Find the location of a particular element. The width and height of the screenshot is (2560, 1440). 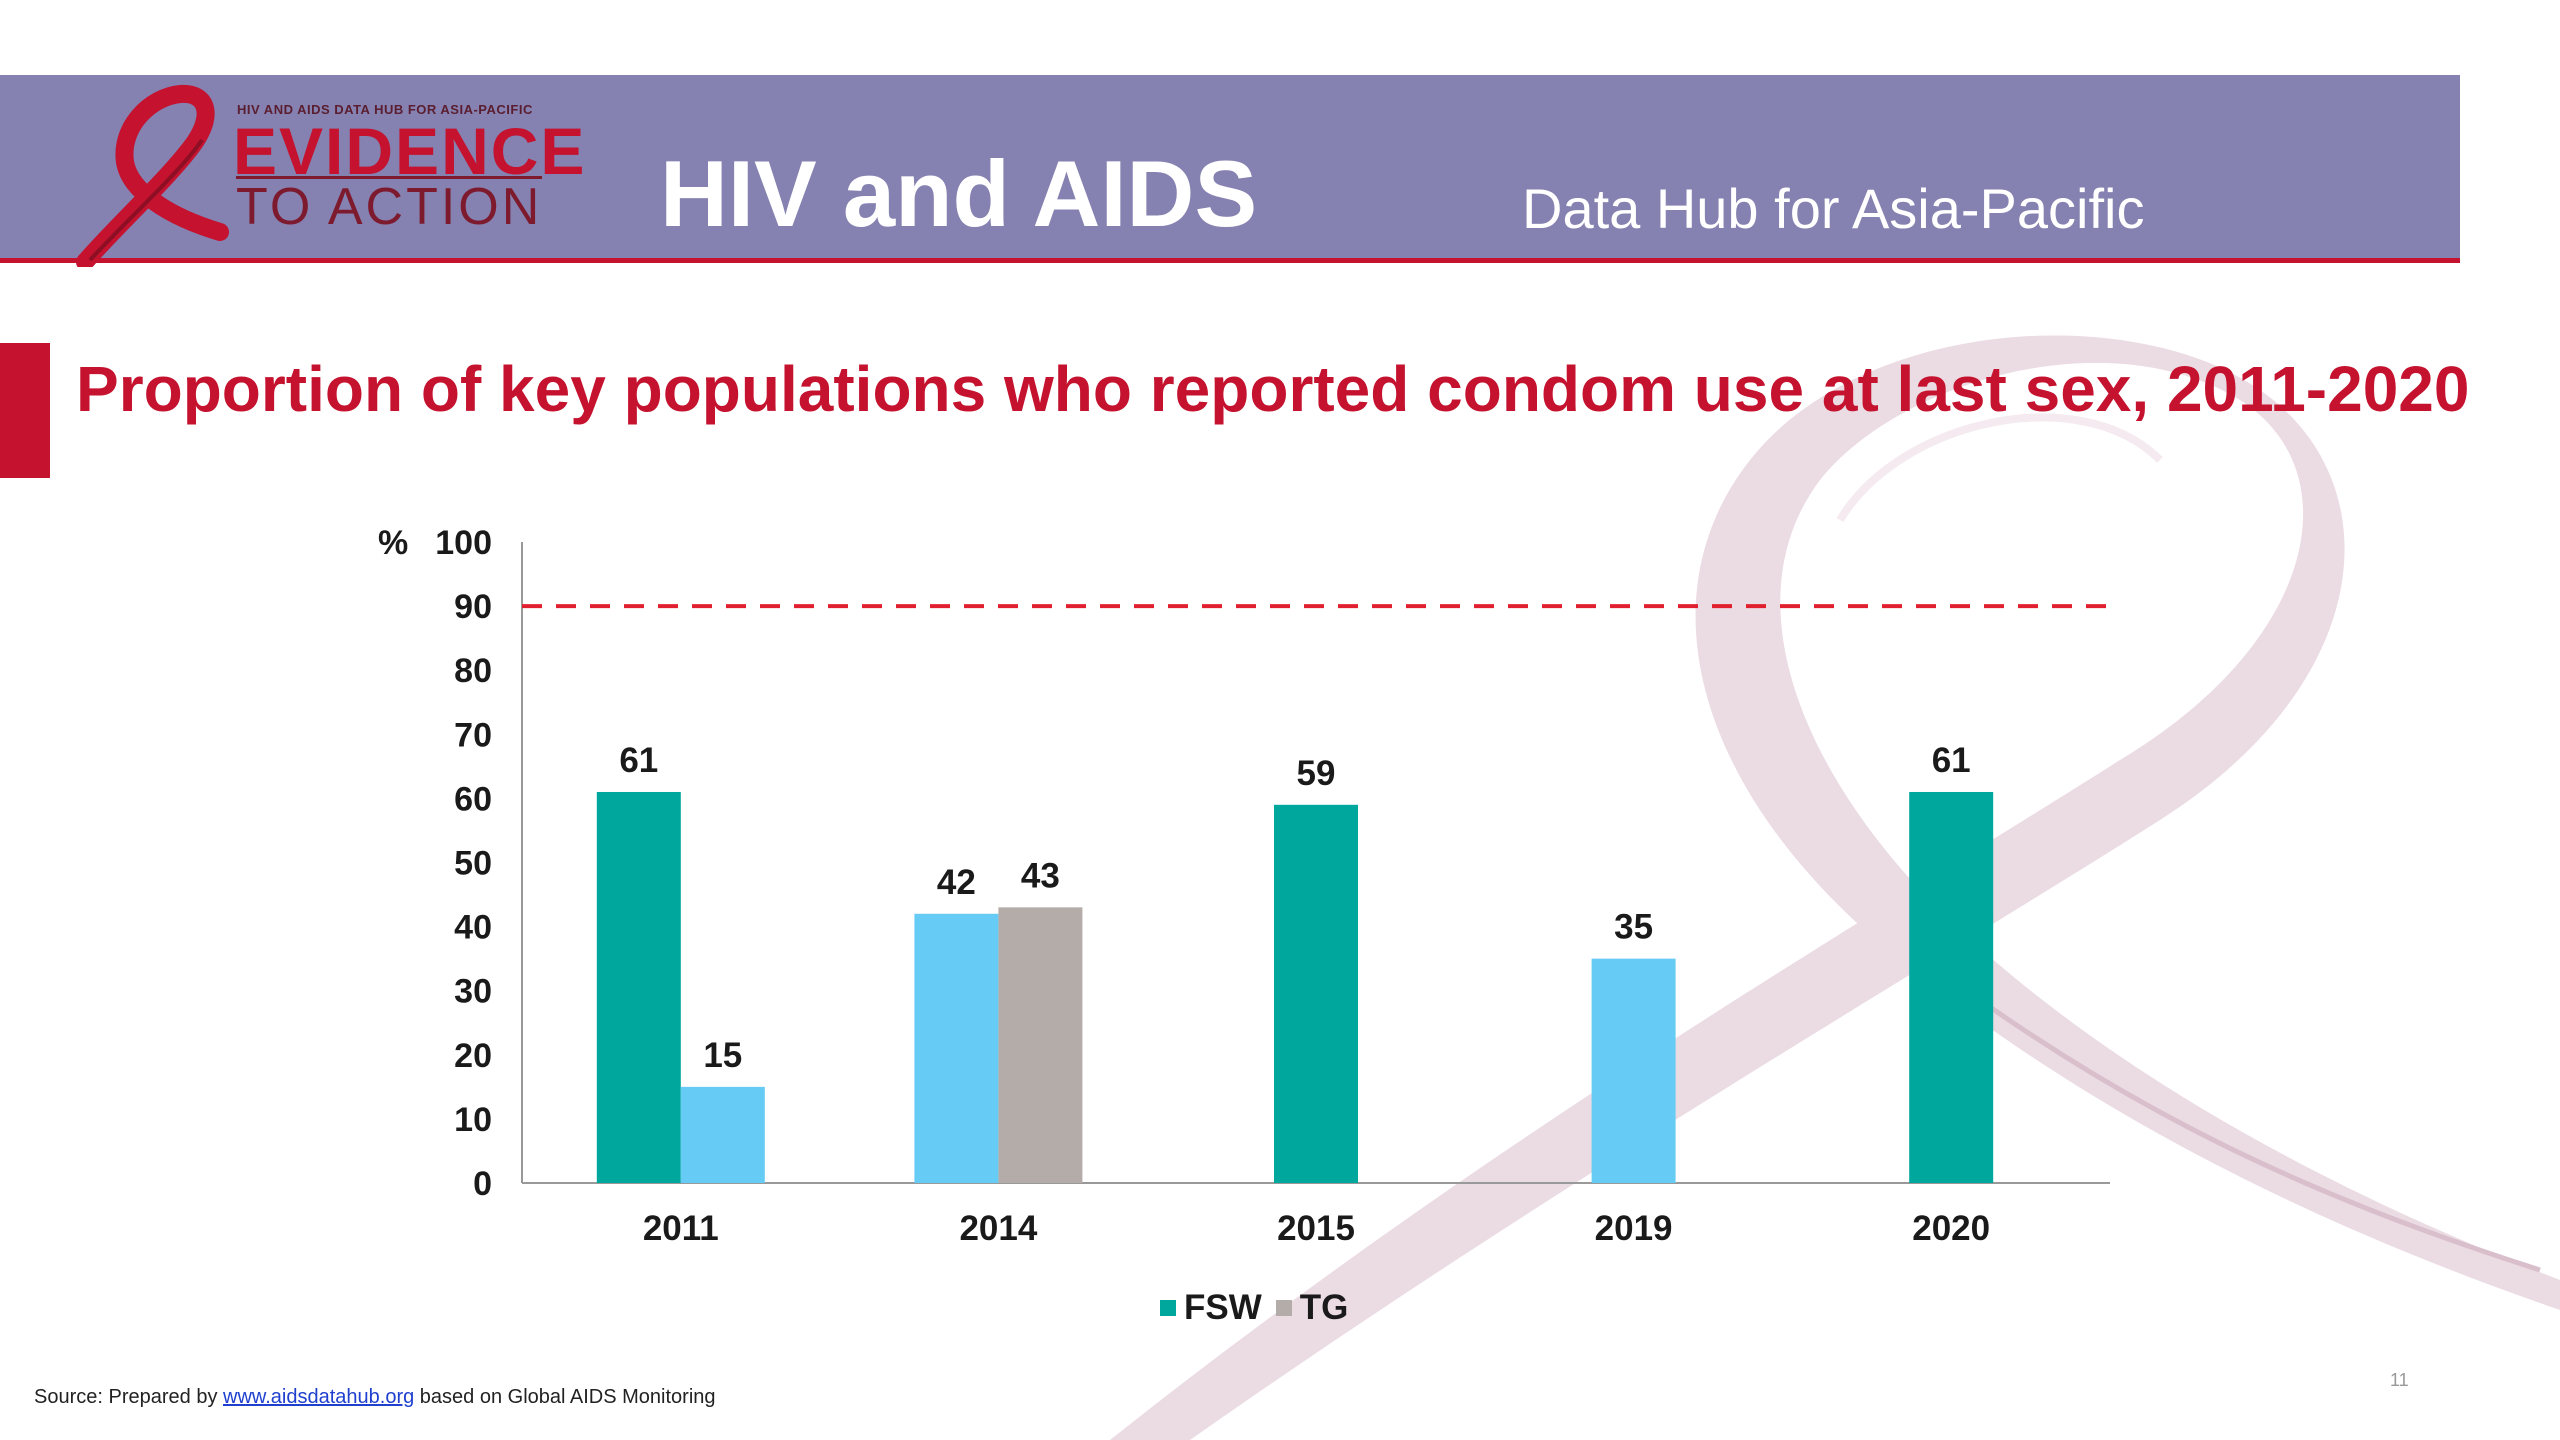

y-tick-label: 100 is located at coordinates (463, 543).